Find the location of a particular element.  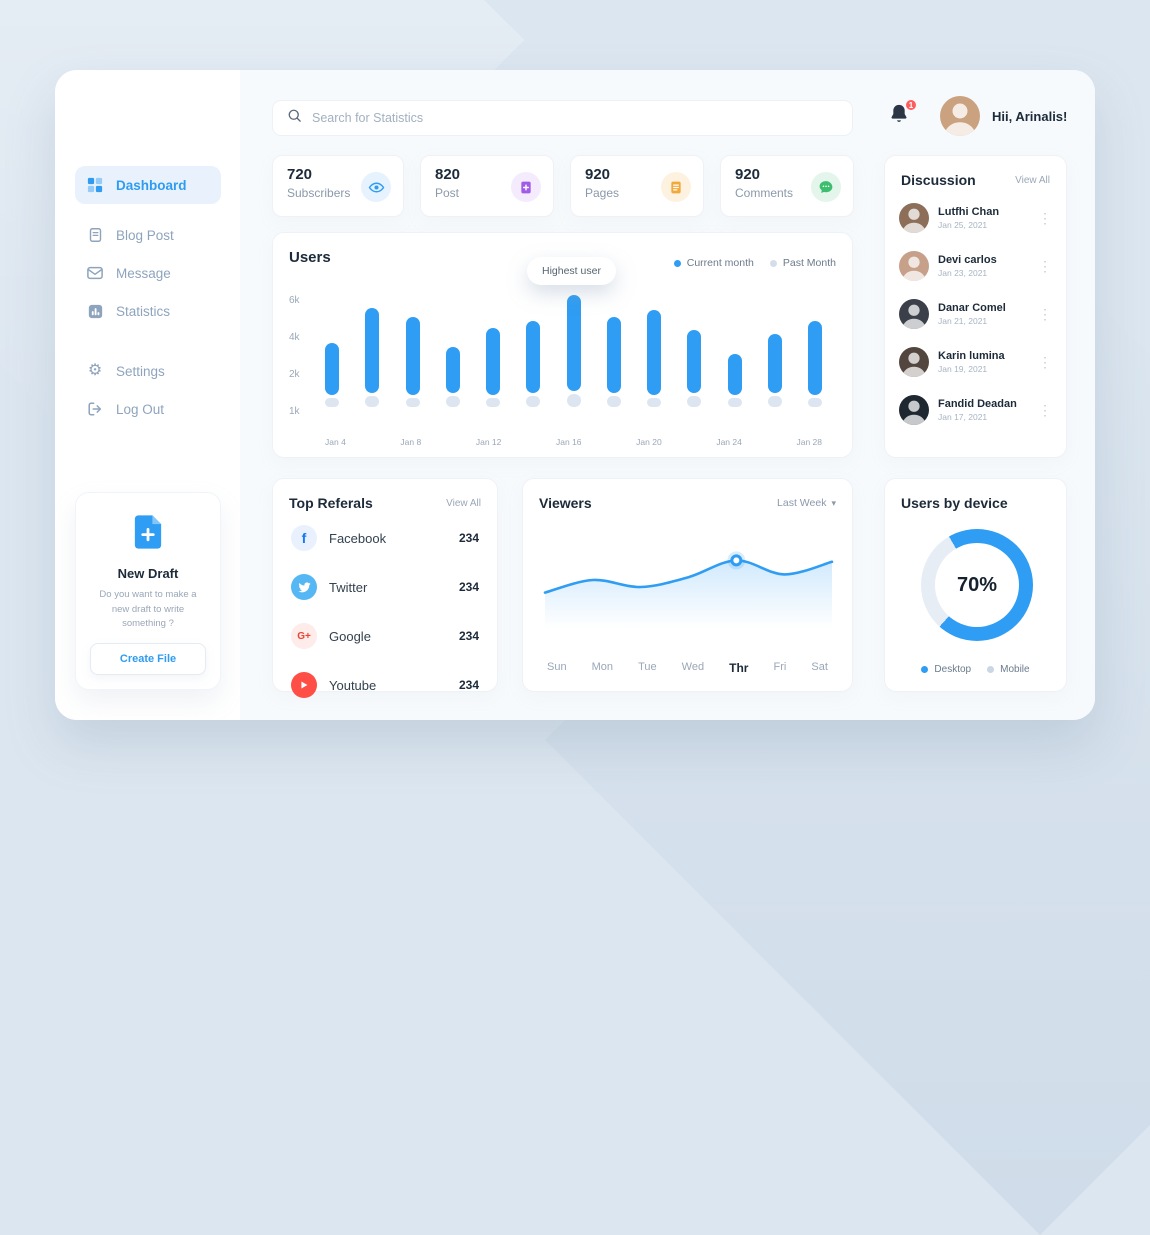

notification-badge: 1 is located at coordinates (911, 105).